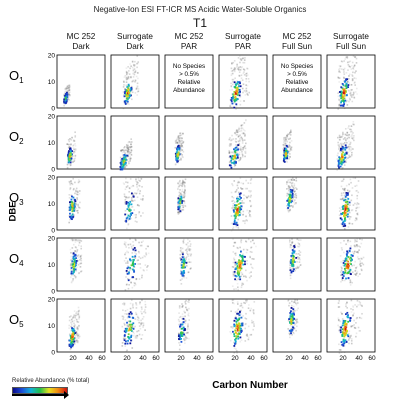  I want to click on column-header-line: PAR, so click(189, 46).